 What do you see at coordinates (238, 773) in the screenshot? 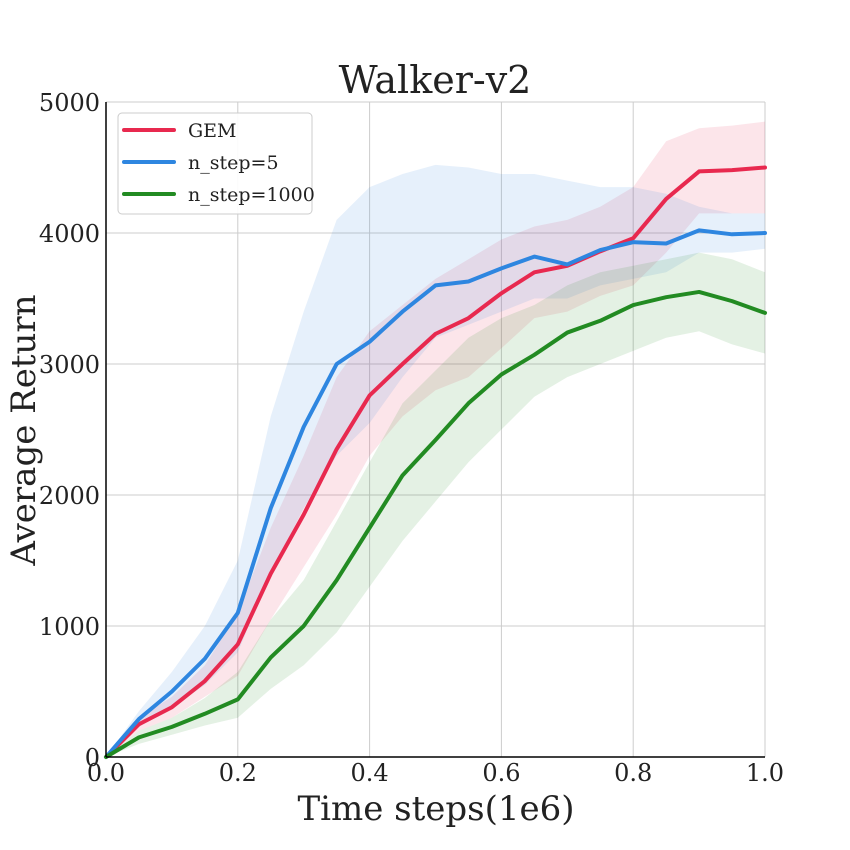
I see `x-tick-label: 0.2` at bounding box center [238, 773].